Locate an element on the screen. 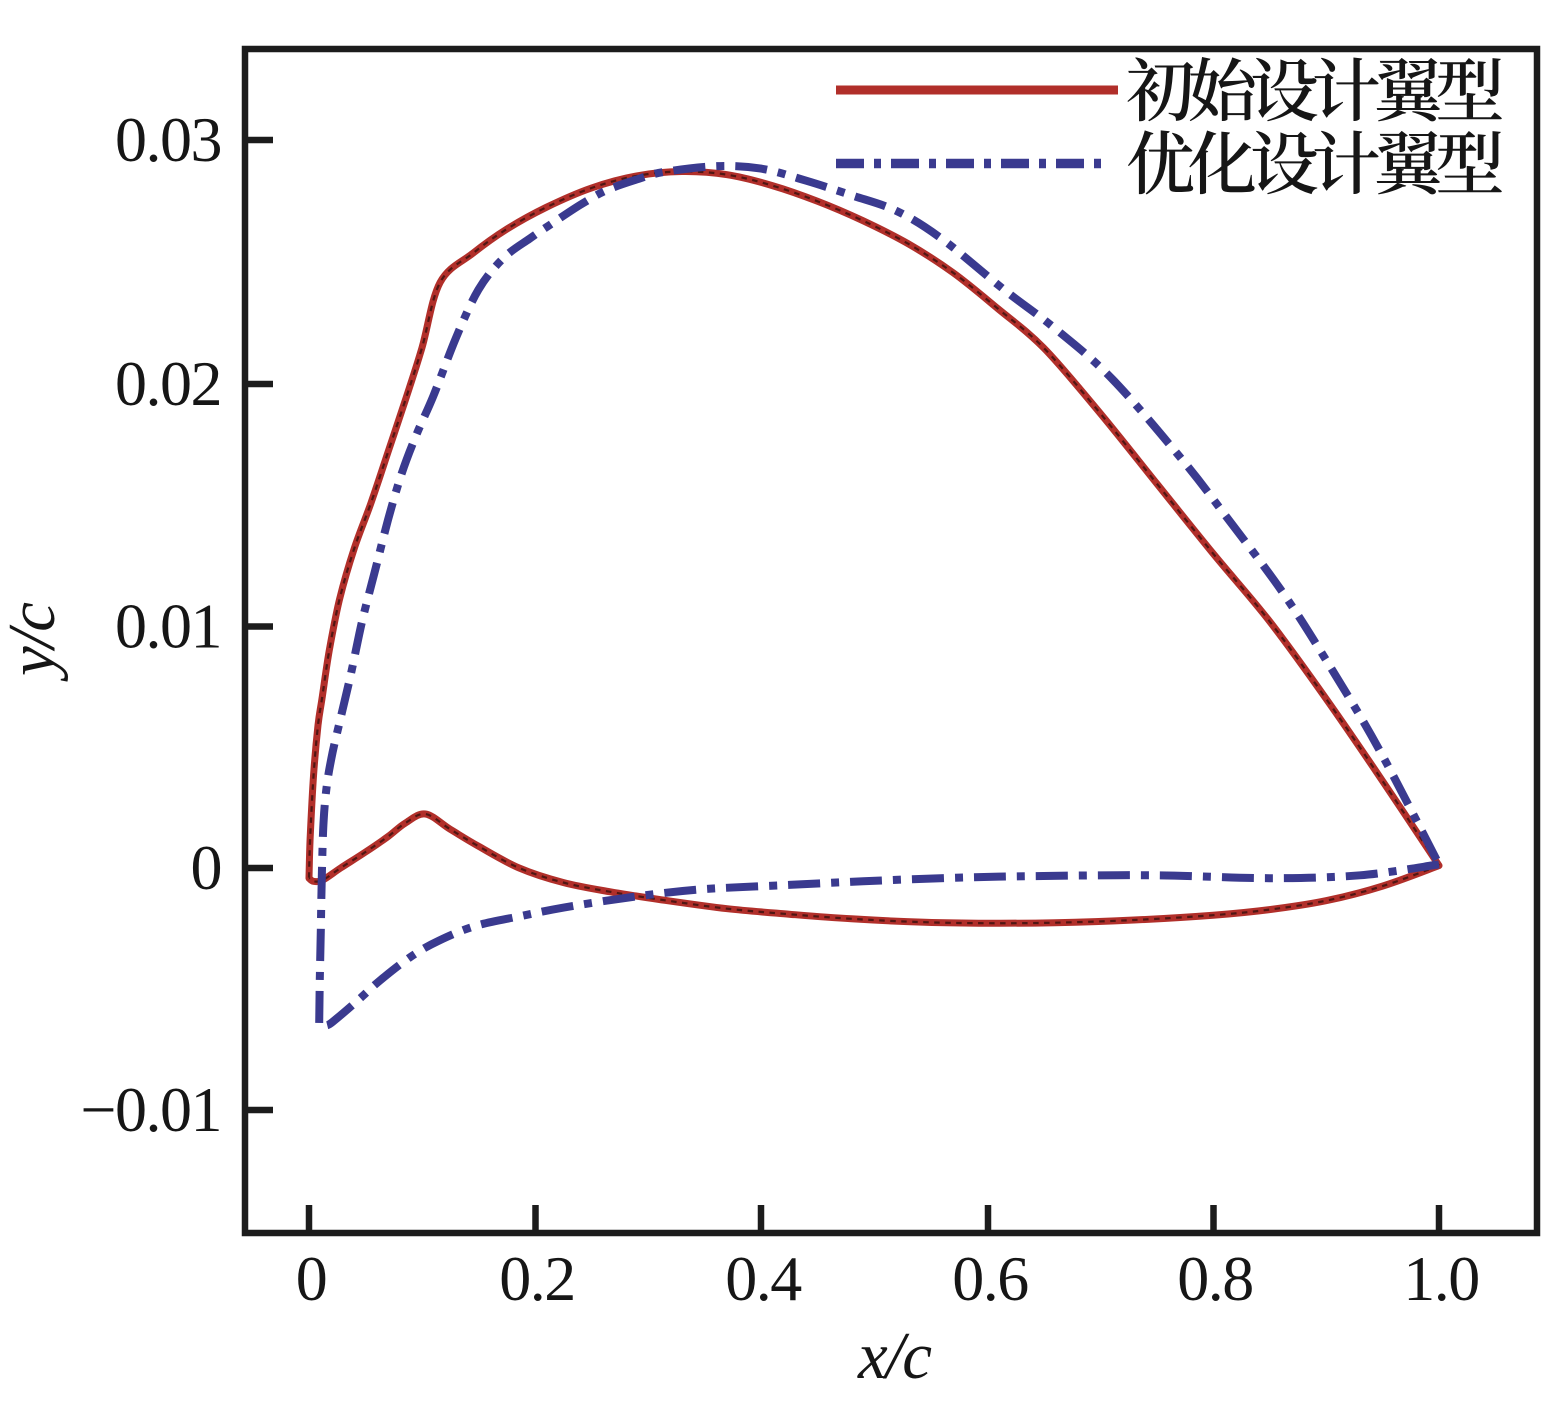 This screenshot has width=1561, height=1403. svg-text: 0.6 is located at coordinates (990, 1278).